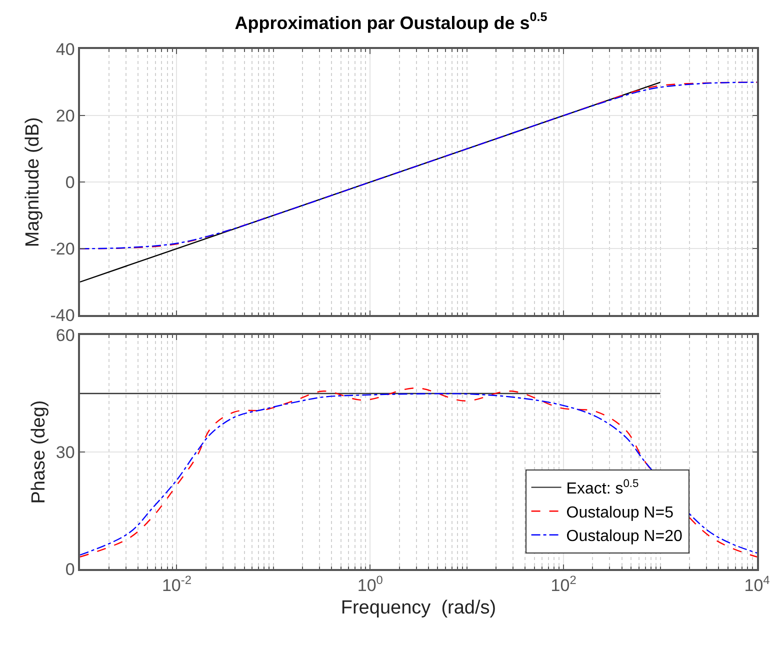 The image size is (782, 648). I want to click on x-tick-label: 10$^{-2}$, so click(177, 584).